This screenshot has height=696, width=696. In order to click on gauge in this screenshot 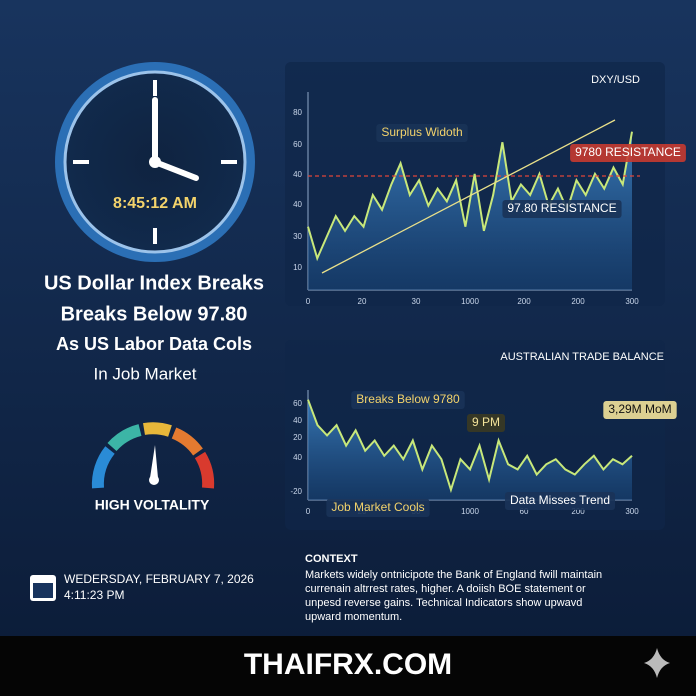, I will do `click(153, 455)`.